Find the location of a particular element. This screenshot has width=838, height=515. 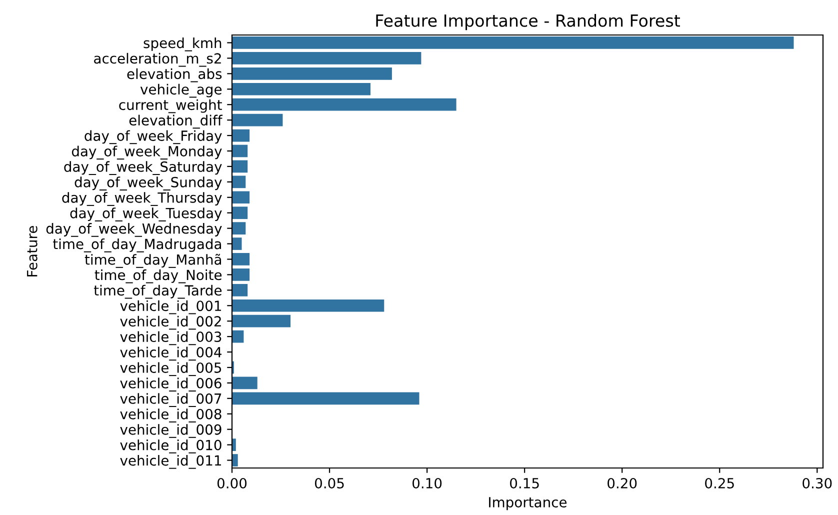

y-tick-label: day_of_week_Saturday is located at coordinates (143, 168).